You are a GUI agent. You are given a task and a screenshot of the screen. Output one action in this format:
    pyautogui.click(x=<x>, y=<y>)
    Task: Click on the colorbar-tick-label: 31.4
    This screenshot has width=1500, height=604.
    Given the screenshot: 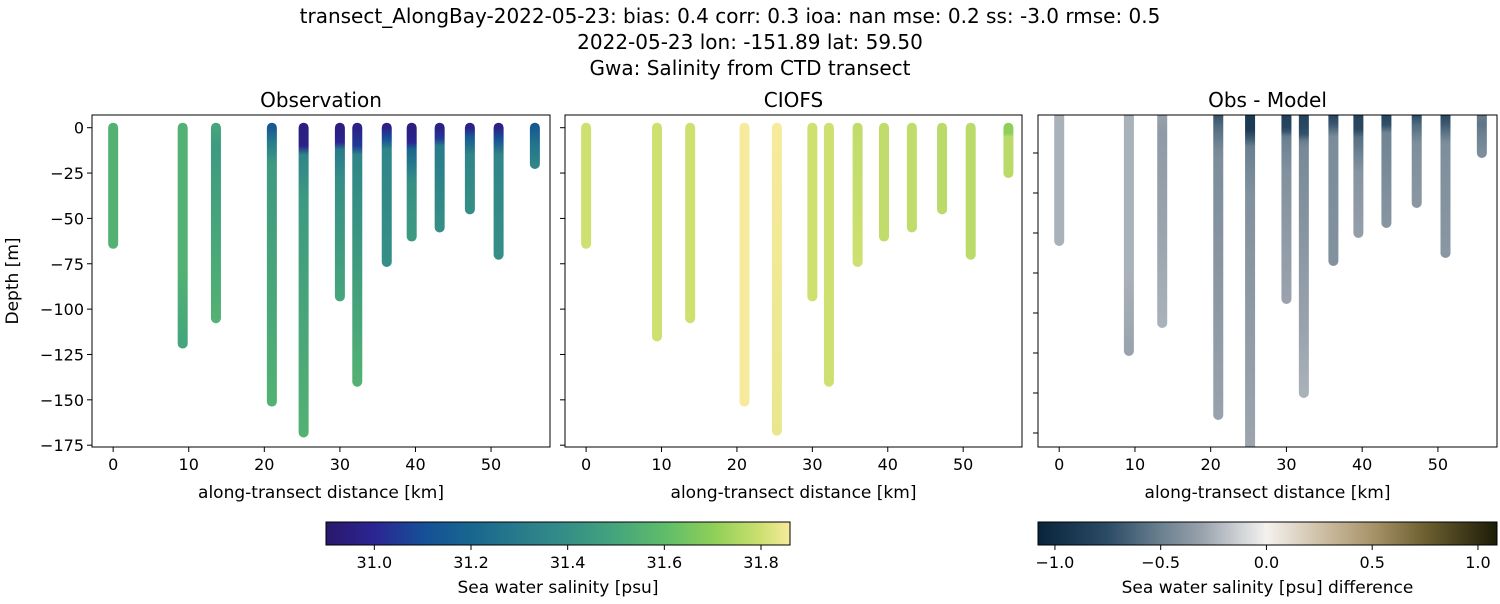 What is the action you would take?
    pyautogui.click(x=568, y=562)
    